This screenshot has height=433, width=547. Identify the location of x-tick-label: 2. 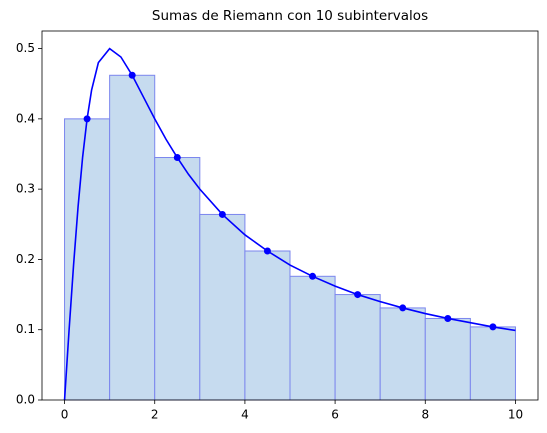
(155, 415).